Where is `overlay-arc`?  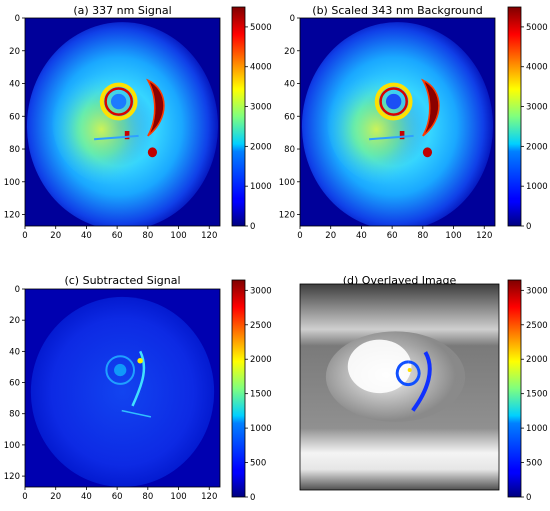 overlay-arc is located at coordinates (421, 381).